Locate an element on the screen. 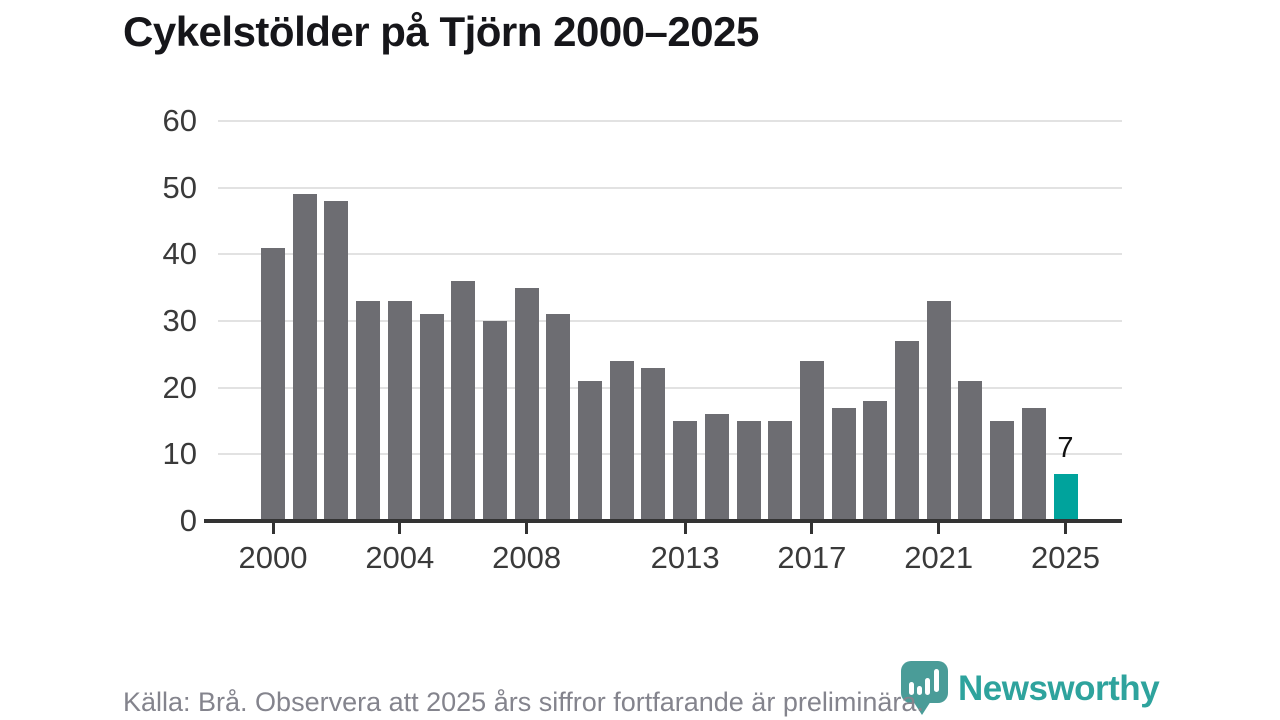 Image resolution: width=1280 pixels, height=720 pixels. x-axis-tick-label: 2025 is located at coordinates (1065, 557).